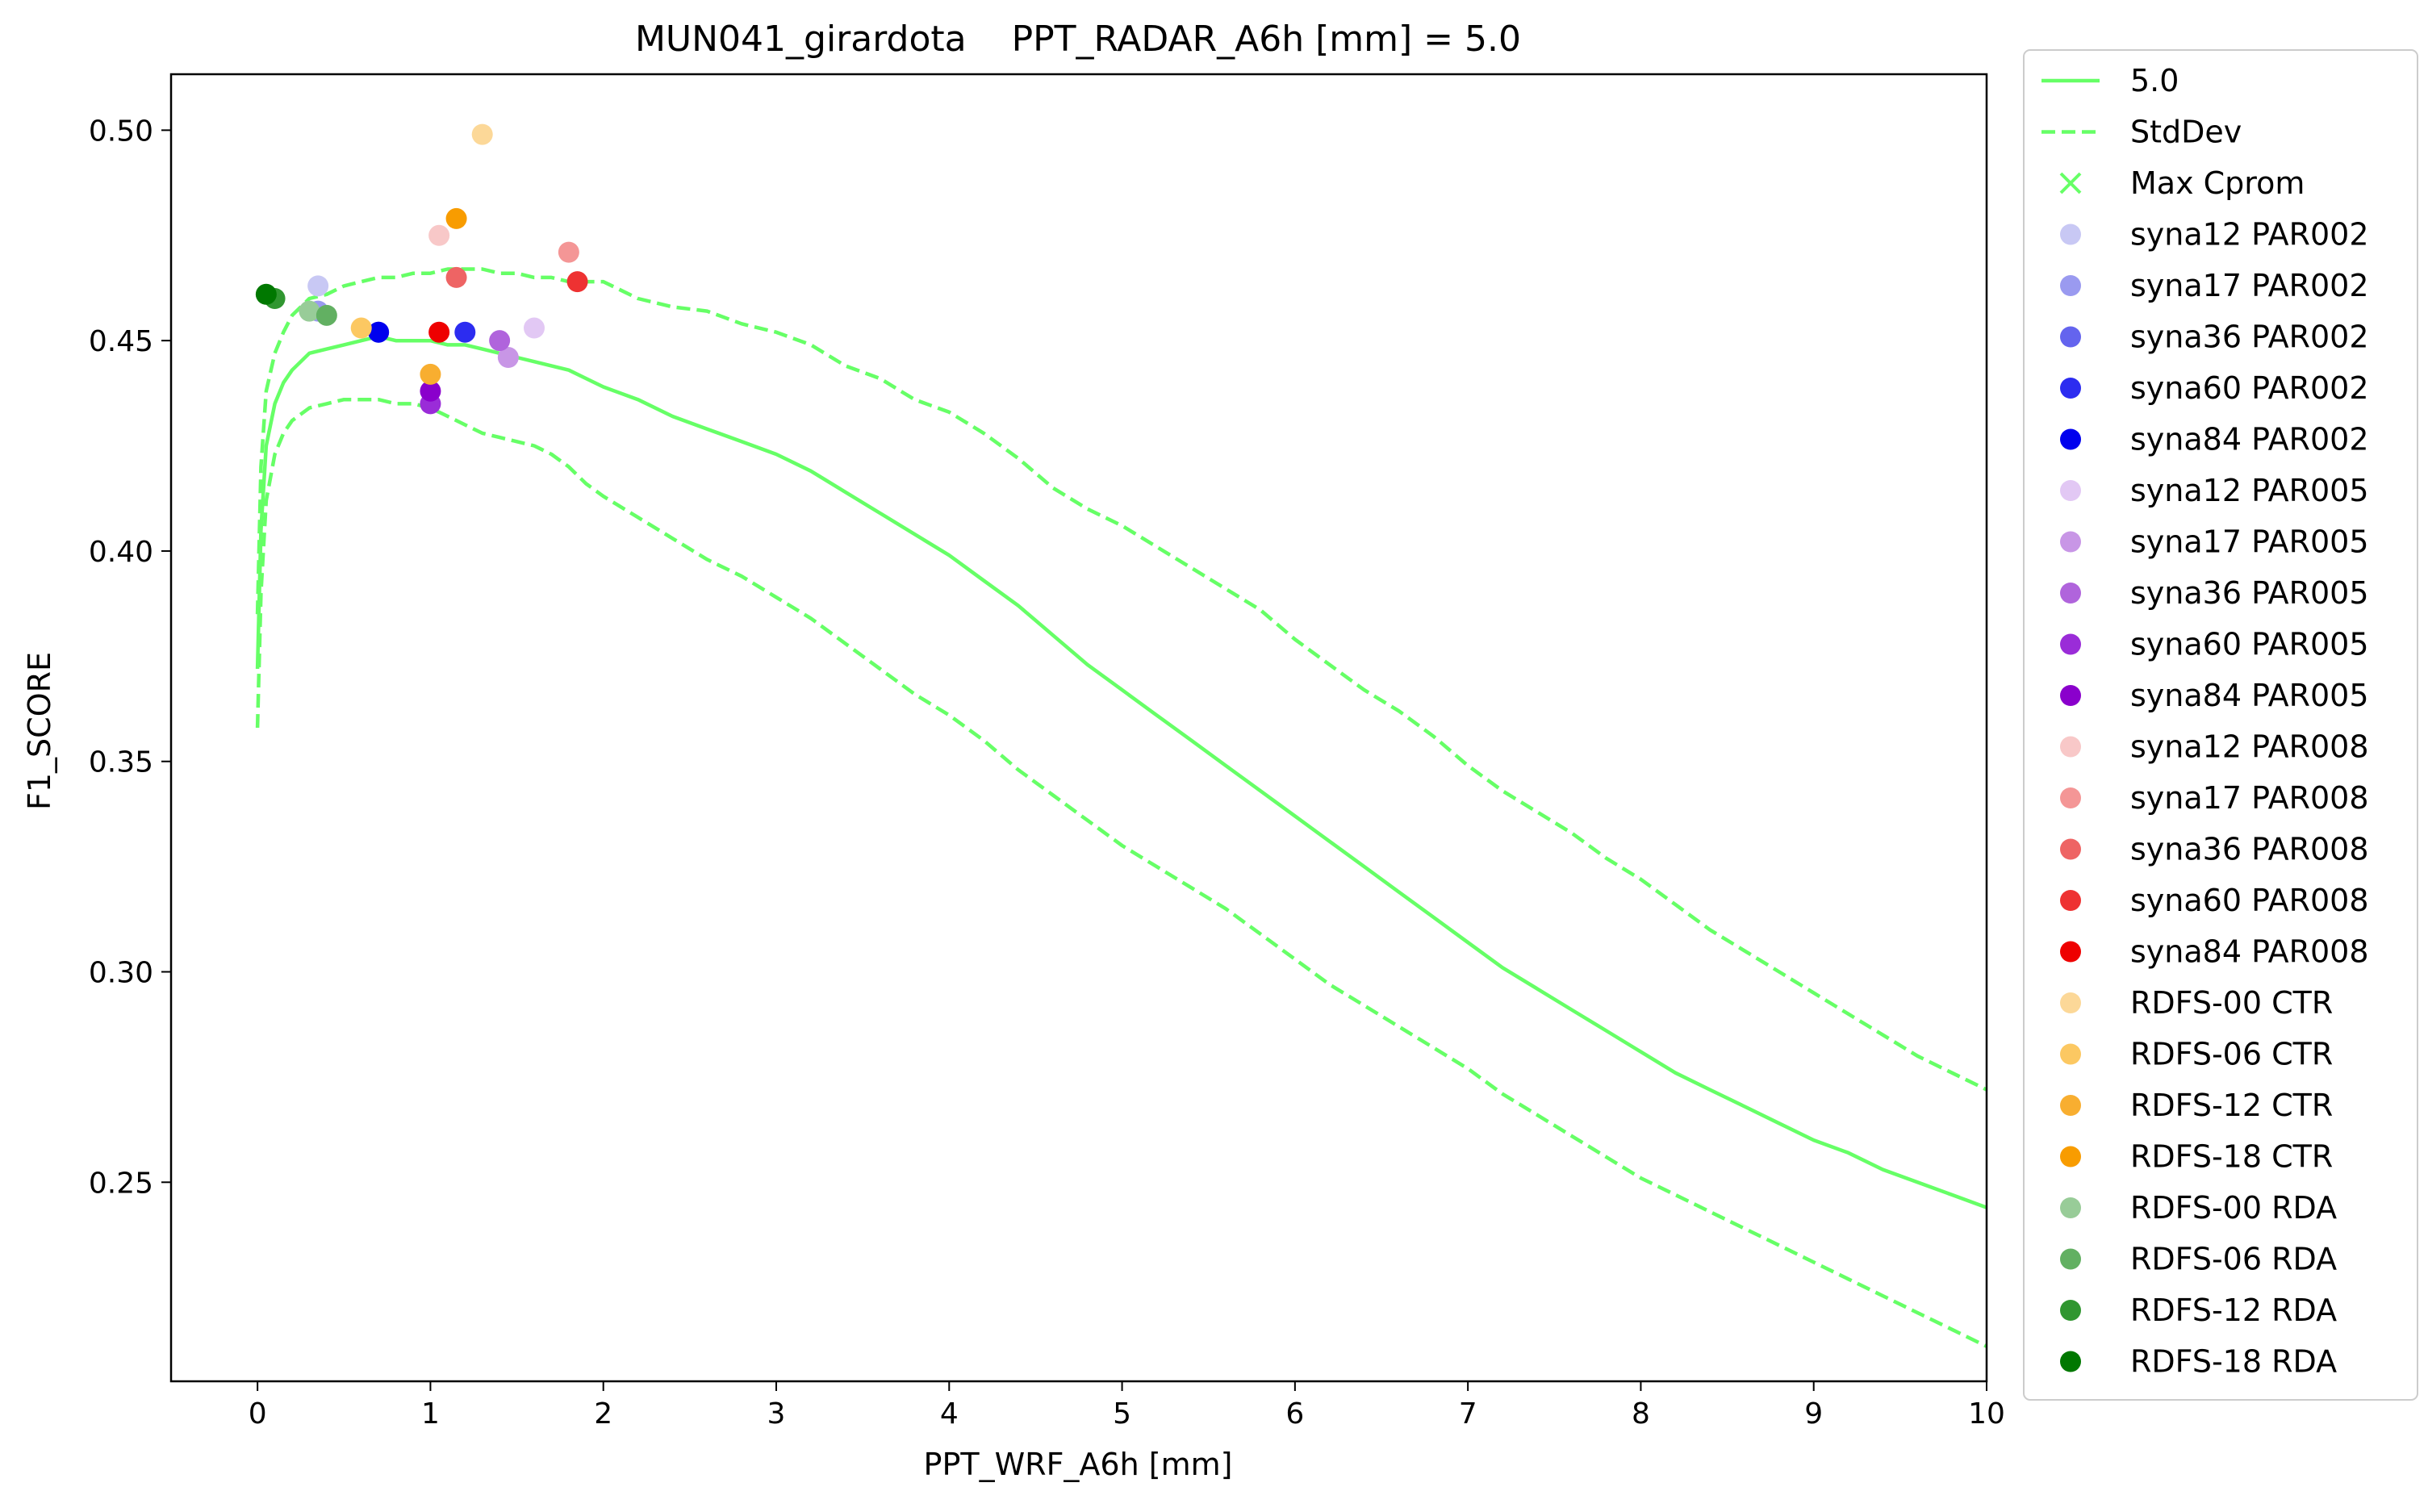 Image resolution: width=2428 pixels, height=1512 pixels. I want to click on y-tick-label: 0.25, so click(121, 1183).